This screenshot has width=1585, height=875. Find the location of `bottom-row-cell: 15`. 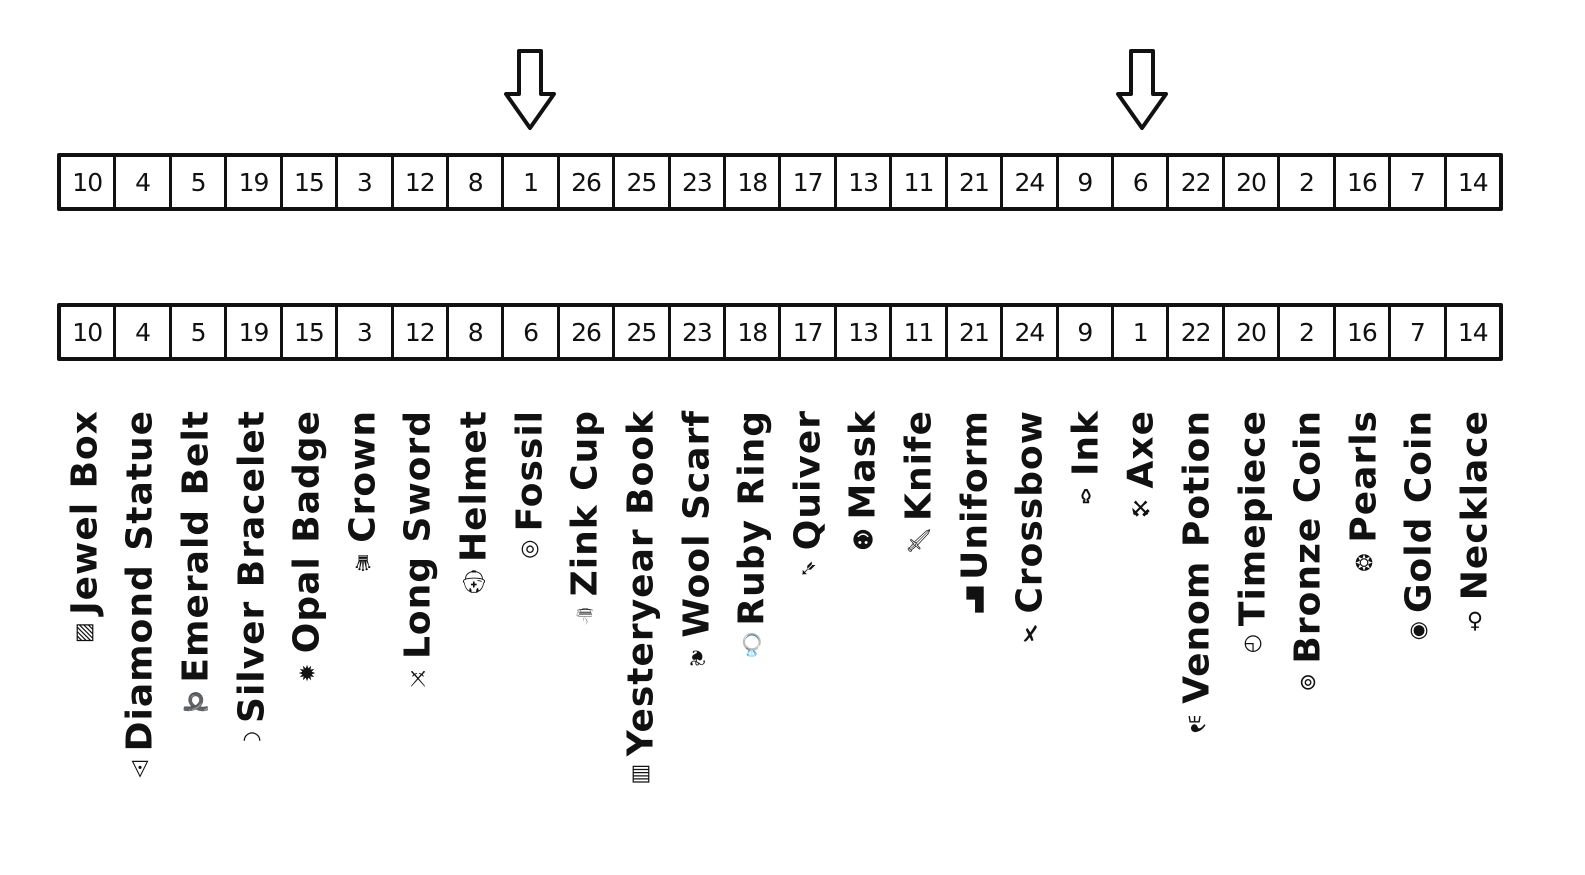

bottom-row-cell: 15 is located at coordinates (311, 332).